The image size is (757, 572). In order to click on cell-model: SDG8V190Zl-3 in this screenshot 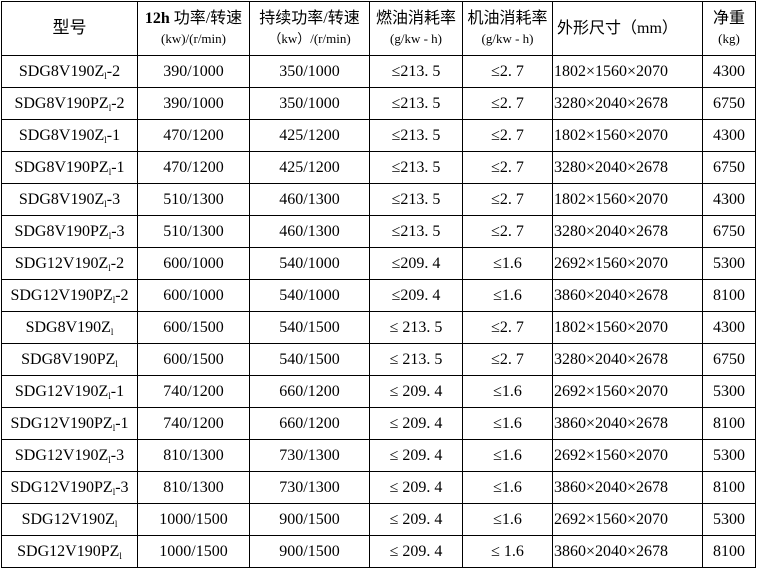, I will do `click(69, 199)`.